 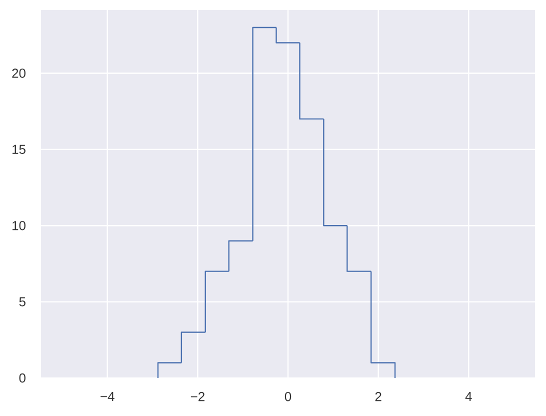 What do you see at coordinates (19, 73) in the screenshot?
I see `y-tick-label: 20` at bounding box center [19, 73].